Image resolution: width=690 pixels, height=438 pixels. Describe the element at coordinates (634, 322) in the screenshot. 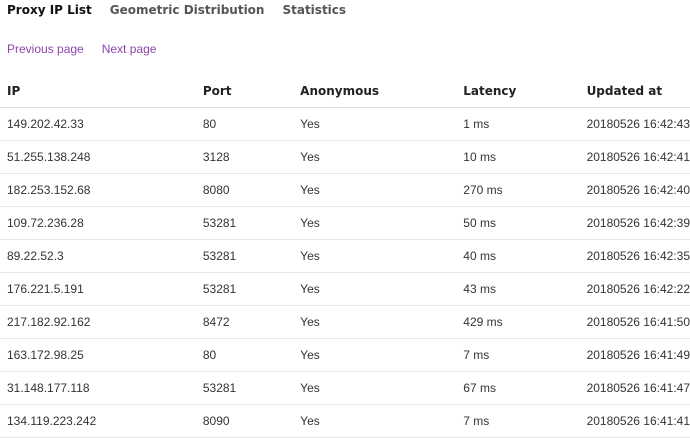

I see `cell-updated-at: 20180526 16:41:50` at that location.